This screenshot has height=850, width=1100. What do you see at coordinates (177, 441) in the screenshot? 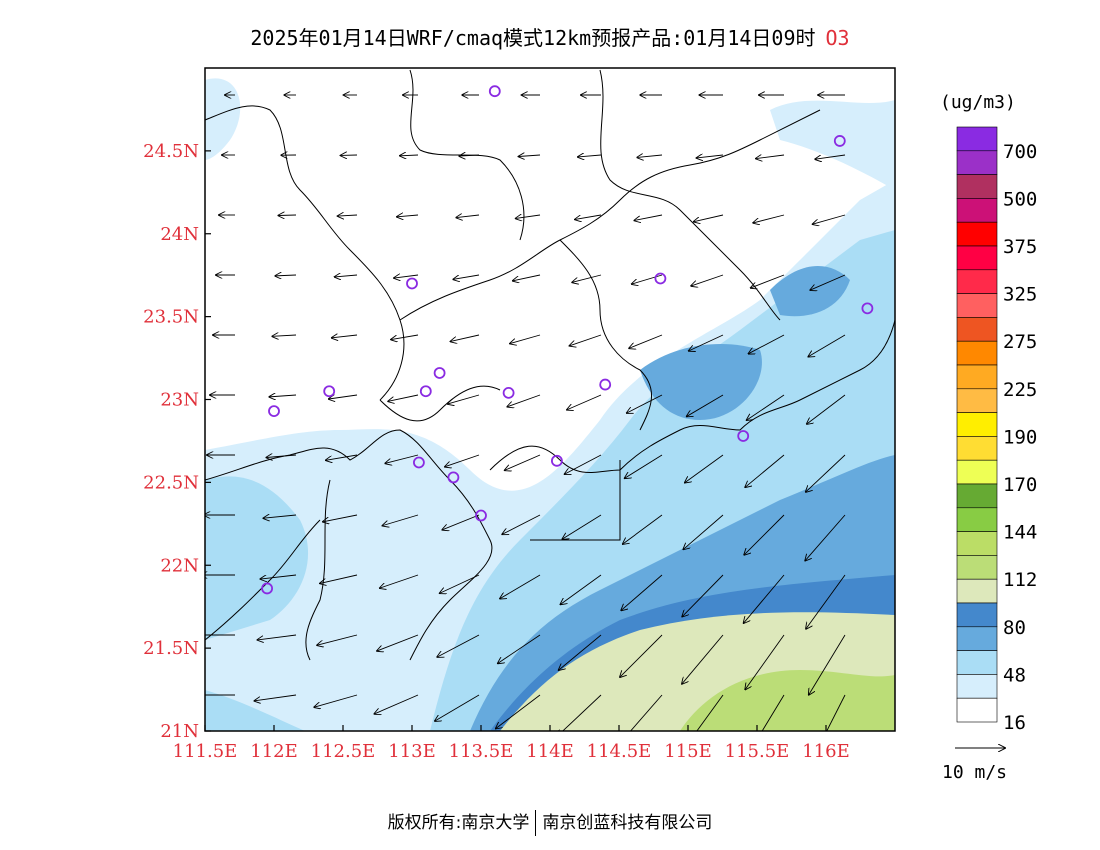
I see `lat-axis: 21N 21.5N 22N 22.5N 23N 23.5N 24N 24.5N` at bounding box center [177, 441].